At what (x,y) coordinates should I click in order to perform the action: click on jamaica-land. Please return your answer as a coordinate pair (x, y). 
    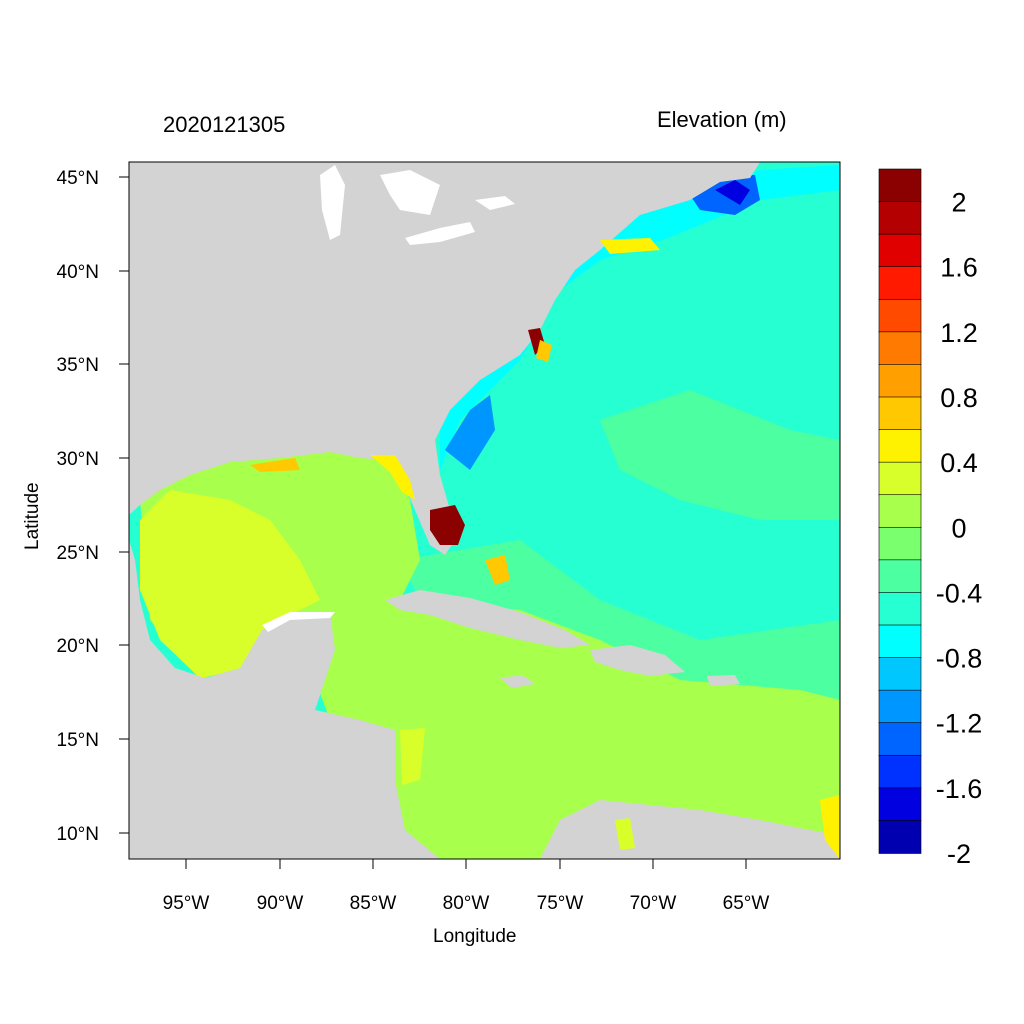
    Looking at the image, I should click on (517, 681).